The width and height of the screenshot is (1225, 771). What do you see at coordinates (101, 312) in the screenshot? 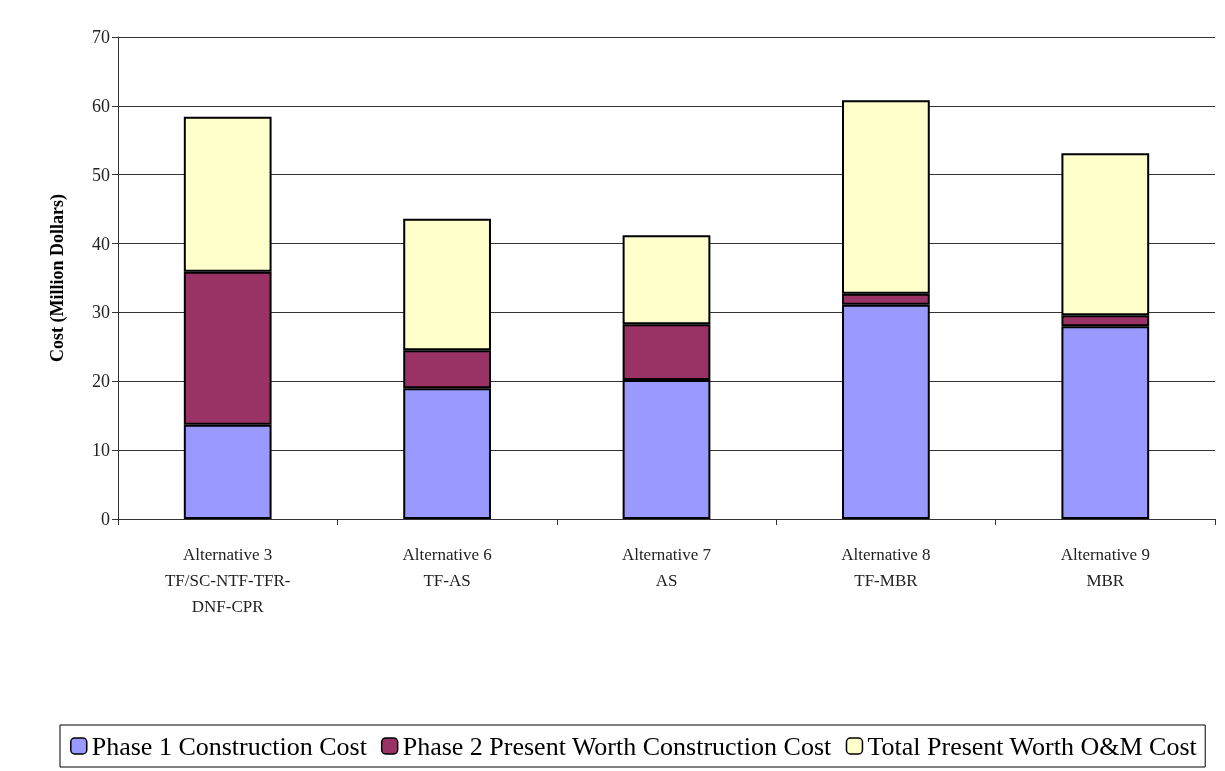
I see `y-tick-label: 30` at bounding box center [101, 312].